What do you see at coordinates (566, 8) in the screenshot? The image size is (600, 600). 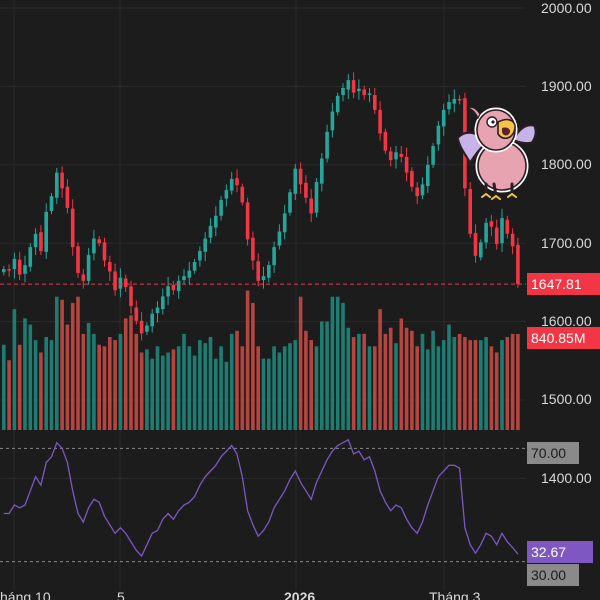 I see `price-axis-label: 2000.00` at bounding box center [566, 8].